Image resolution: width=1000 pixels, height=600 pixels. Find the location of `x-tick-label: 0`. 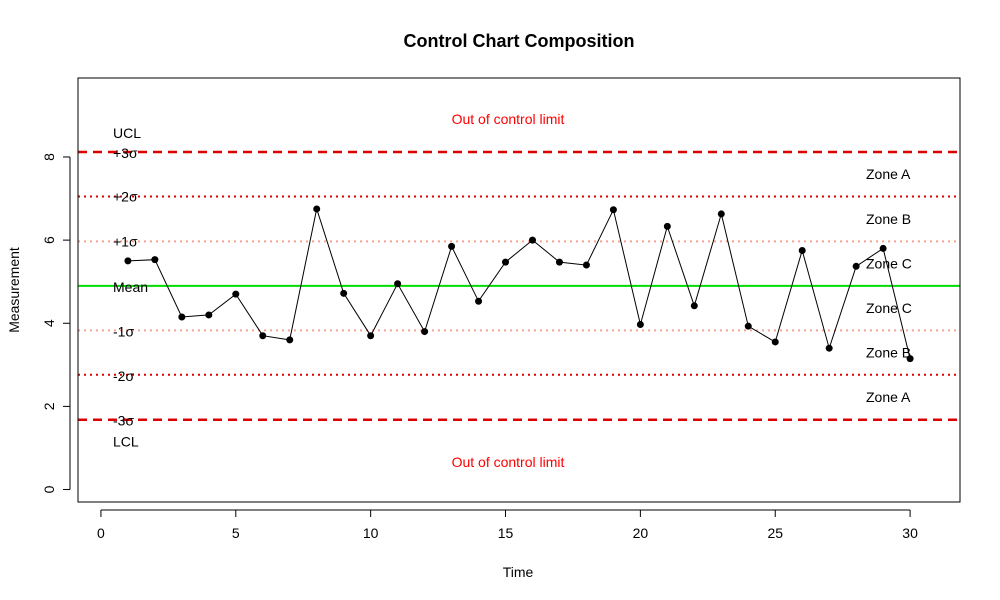

x-tick-label: 0 is located at coordinates (101, 533).